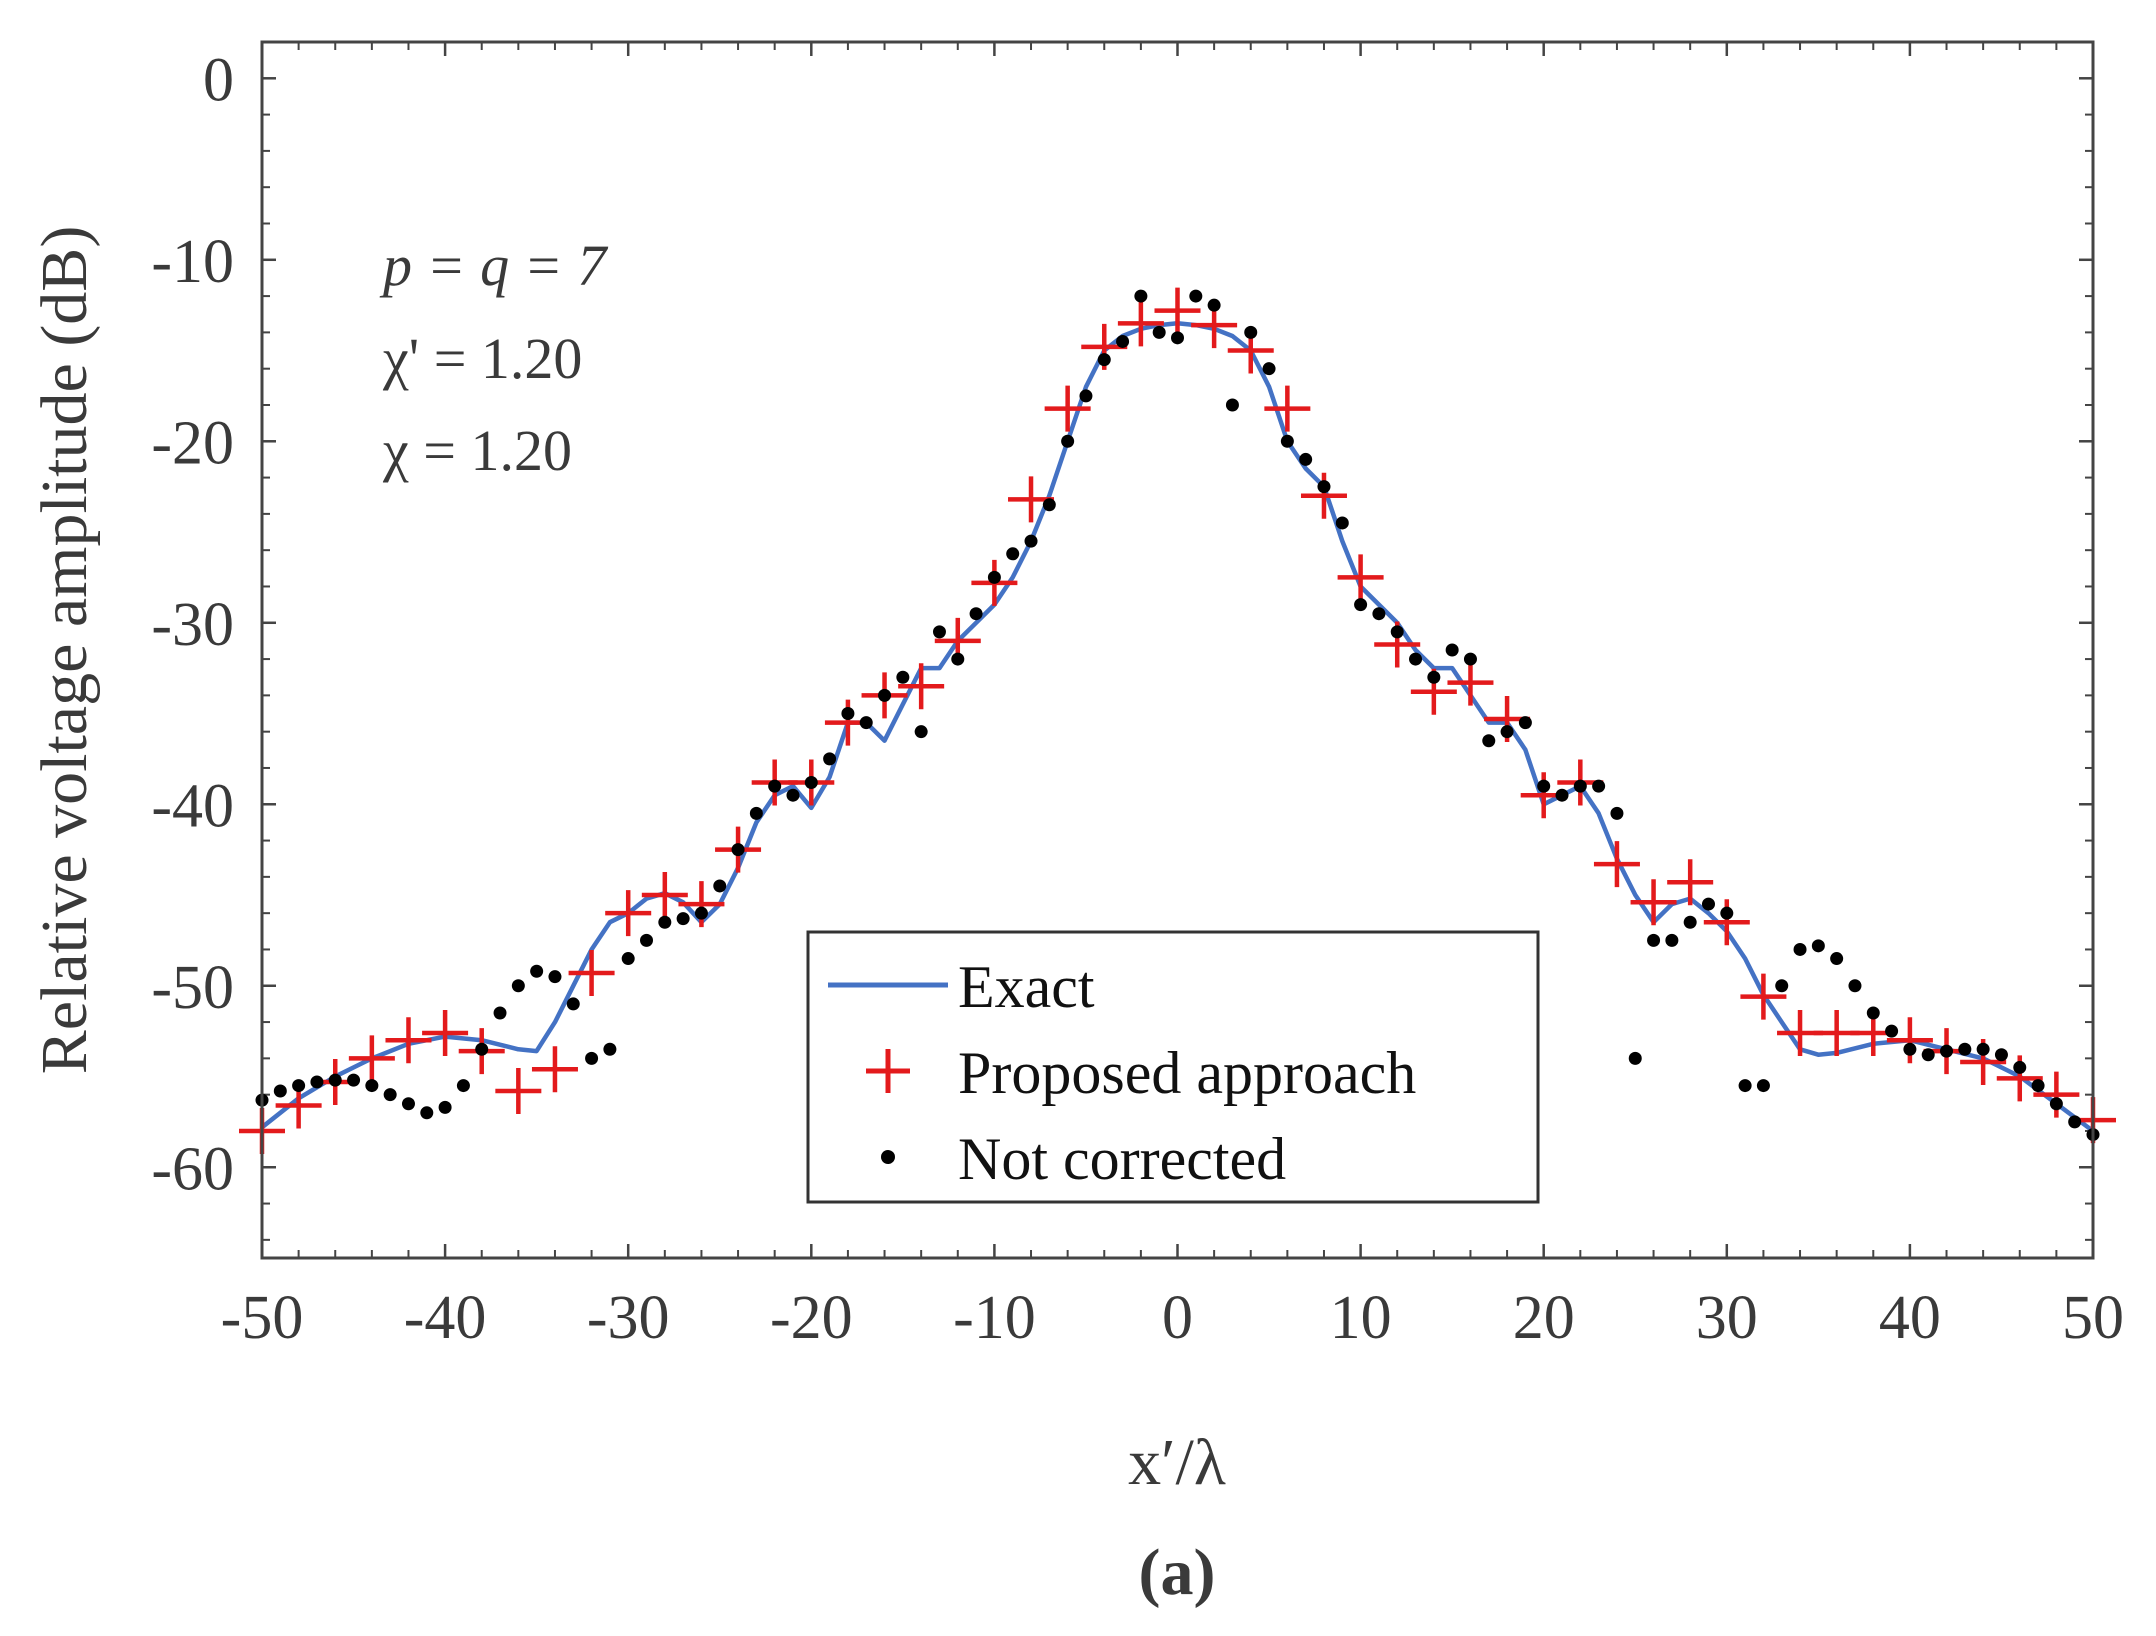 Image resolution: width=2156 pixels, height=1636 pixels. What do you see at coordinates (477, 450) in the screenshot?
I see `annotation-chi: χ = 1.20` at bounding box center [477, 450].